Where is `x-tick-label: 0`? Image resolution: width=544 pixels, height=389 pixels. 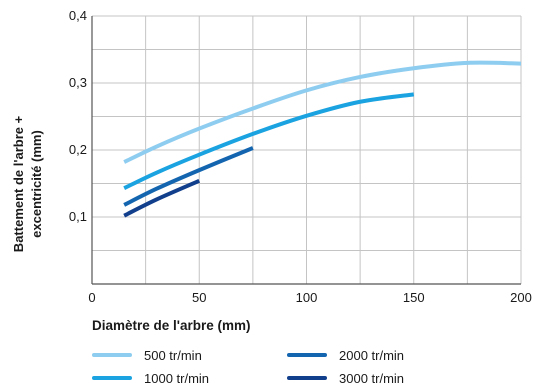
x-tick-label: 0 is located at coordinates (91, 297).